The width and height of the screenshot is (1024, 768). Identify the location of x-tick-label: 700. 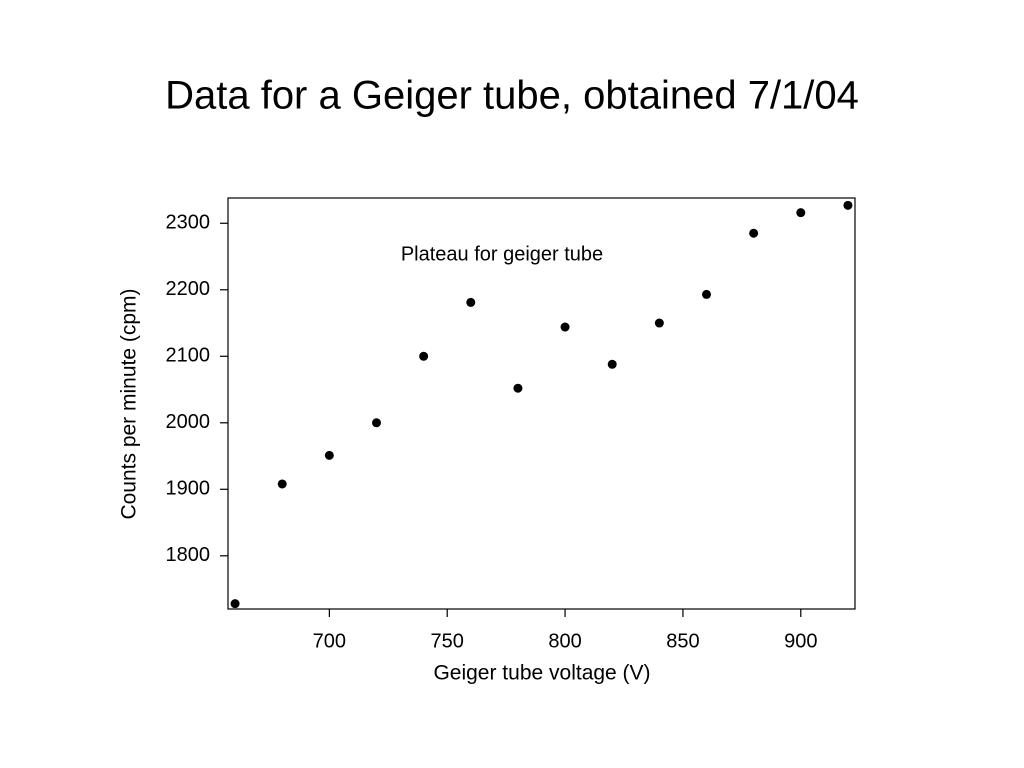
(329, 641).